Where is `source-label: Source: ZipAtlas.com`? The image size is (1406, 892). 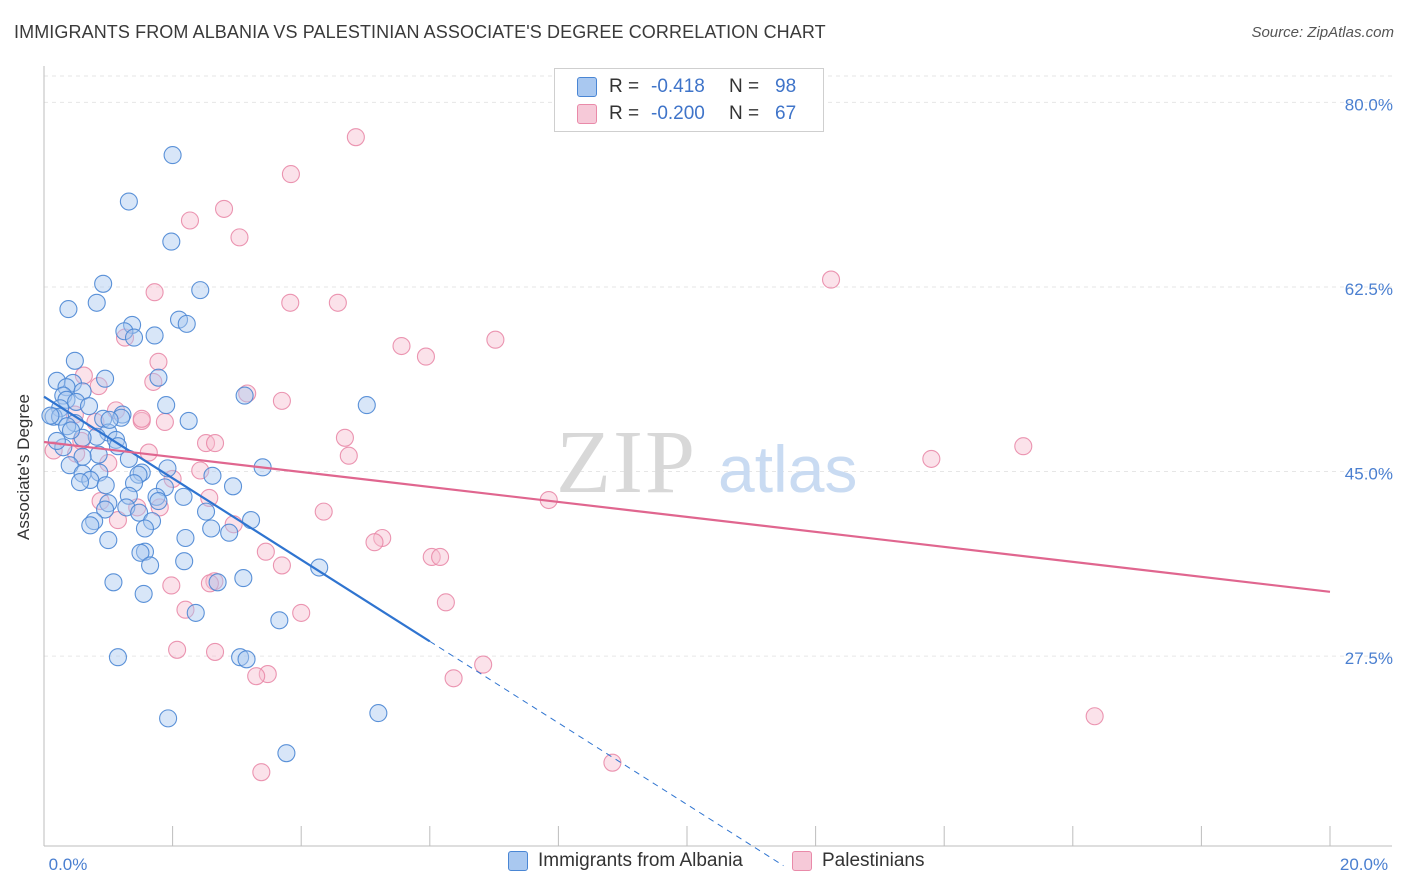 source-label: Source: ZipAtlas.com is located at coordinates (1322, 32).